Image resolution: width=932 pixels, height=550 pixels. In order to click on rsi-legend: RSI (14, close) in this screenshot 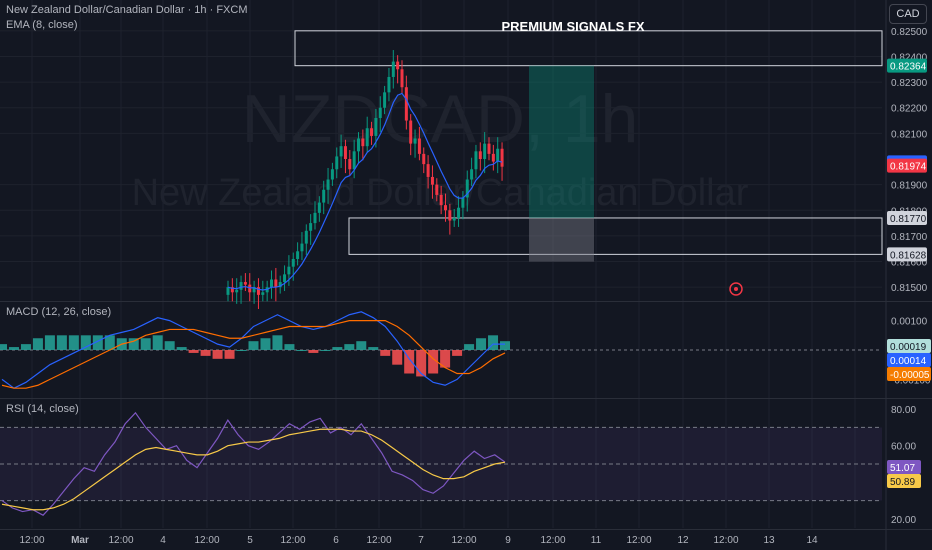, I will do `click(42, 409)`.